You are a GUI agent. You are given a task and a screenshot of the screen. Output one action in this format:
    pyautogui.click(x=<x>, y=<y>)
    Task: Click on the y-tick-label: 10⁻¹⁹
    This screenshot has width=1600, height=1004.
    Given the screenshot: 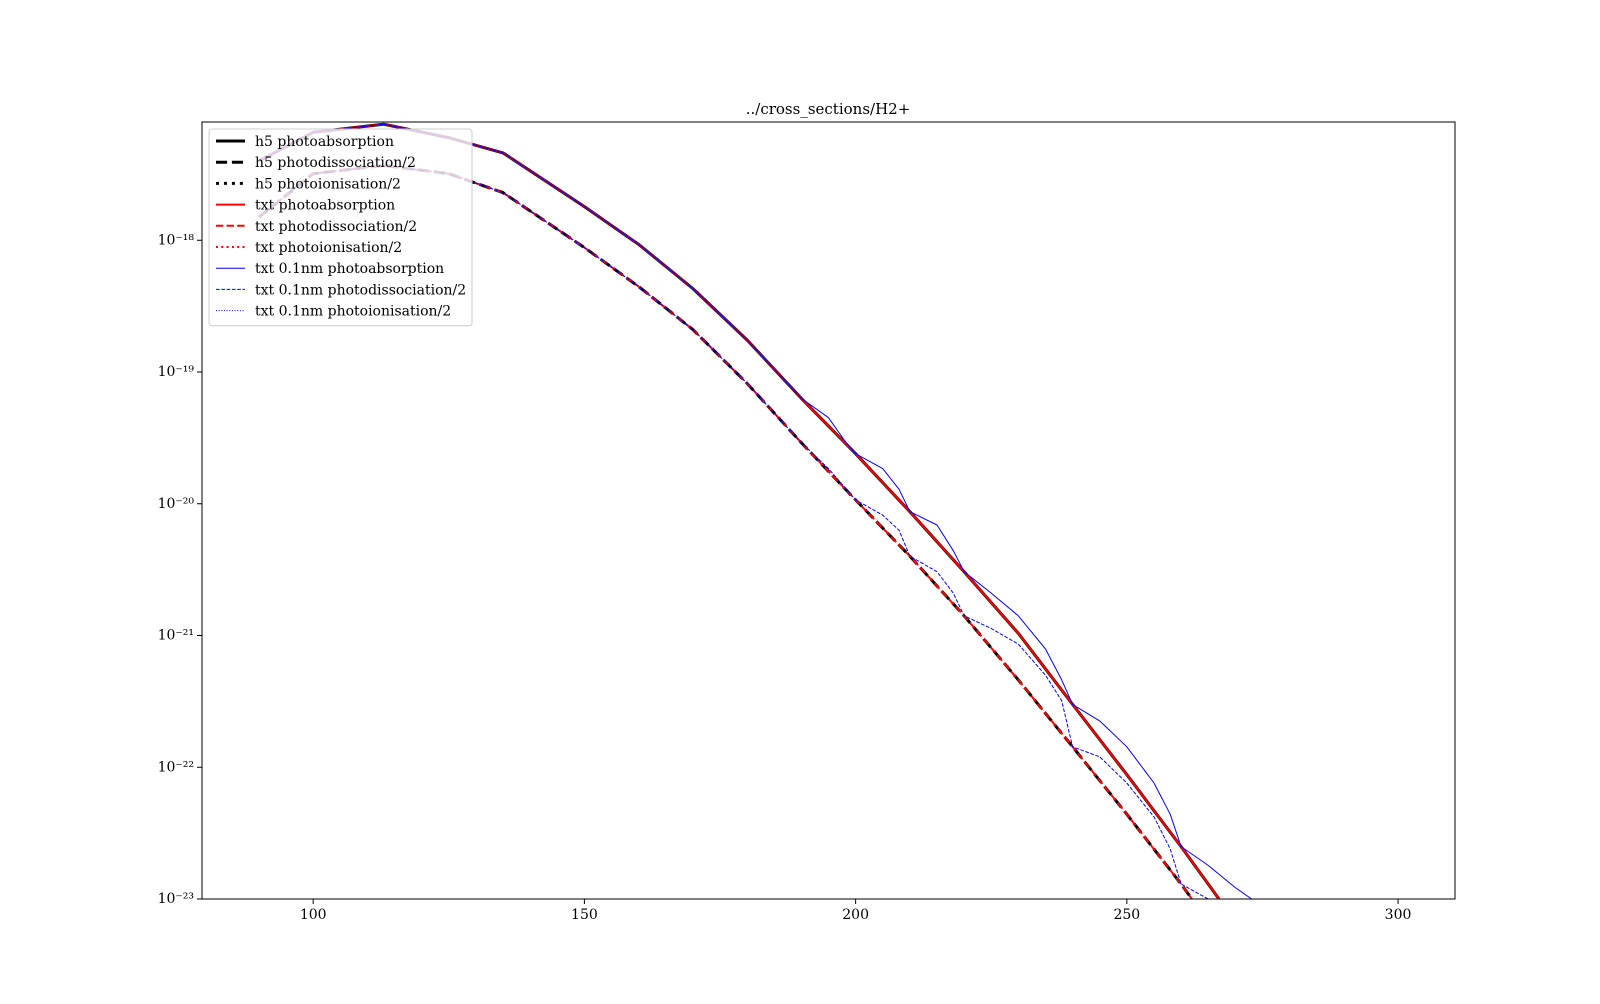 What is the action you would take?
    pyautogui.click(x=176, y=372)
    